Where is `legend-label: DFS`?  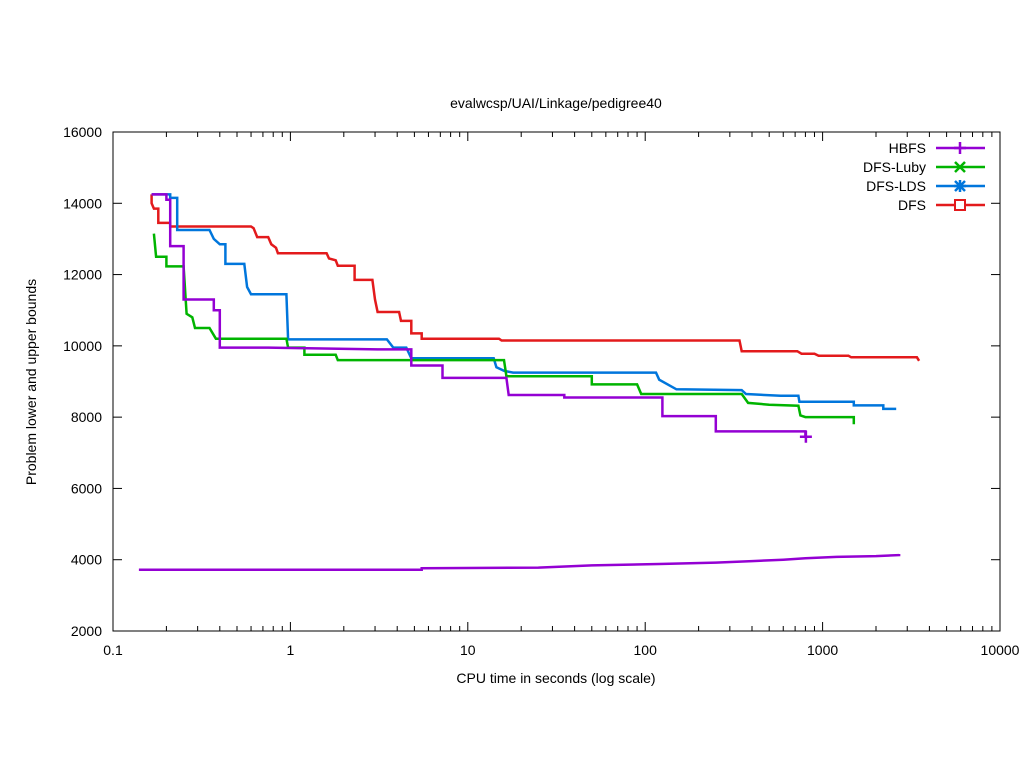 legend-label: DFS is located at coordinates (912, 205).